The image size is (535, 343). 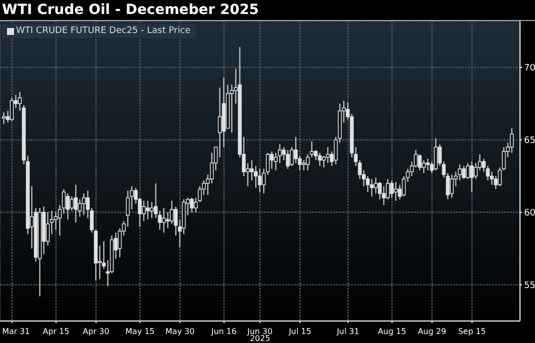 What do you see at coordinates (267, 10) in the screenshot?
I see `chart-title: WTI Crude Oil - Decemeber 2025` at bounding box center [267, 10].